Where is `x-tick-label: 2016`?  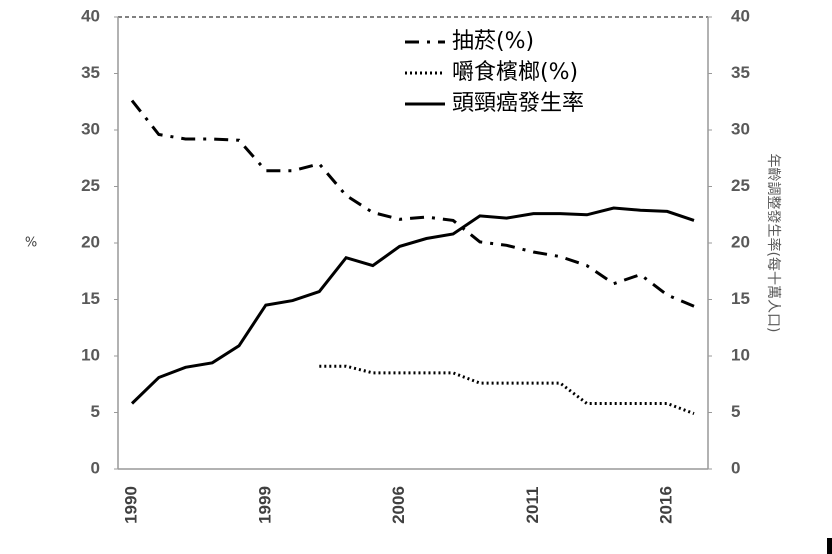
x-tick-label: 2016 is located at coordinates (666, 505).